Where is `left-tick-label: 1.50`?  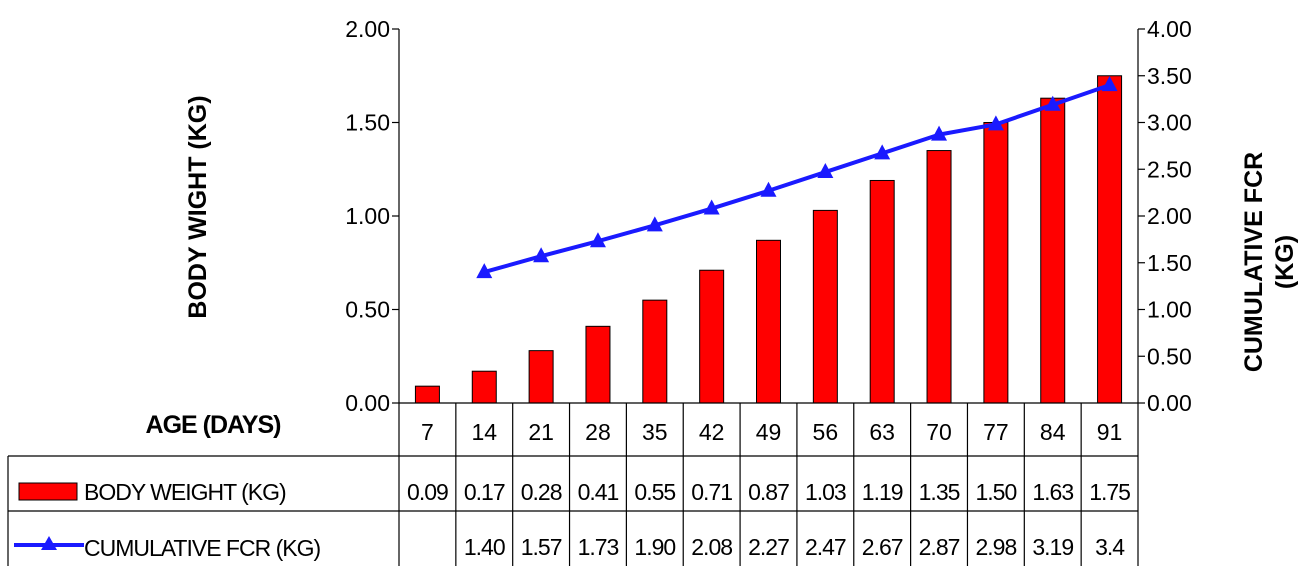 left-tick-label: 1.50 is located at coordinates (367, 123).